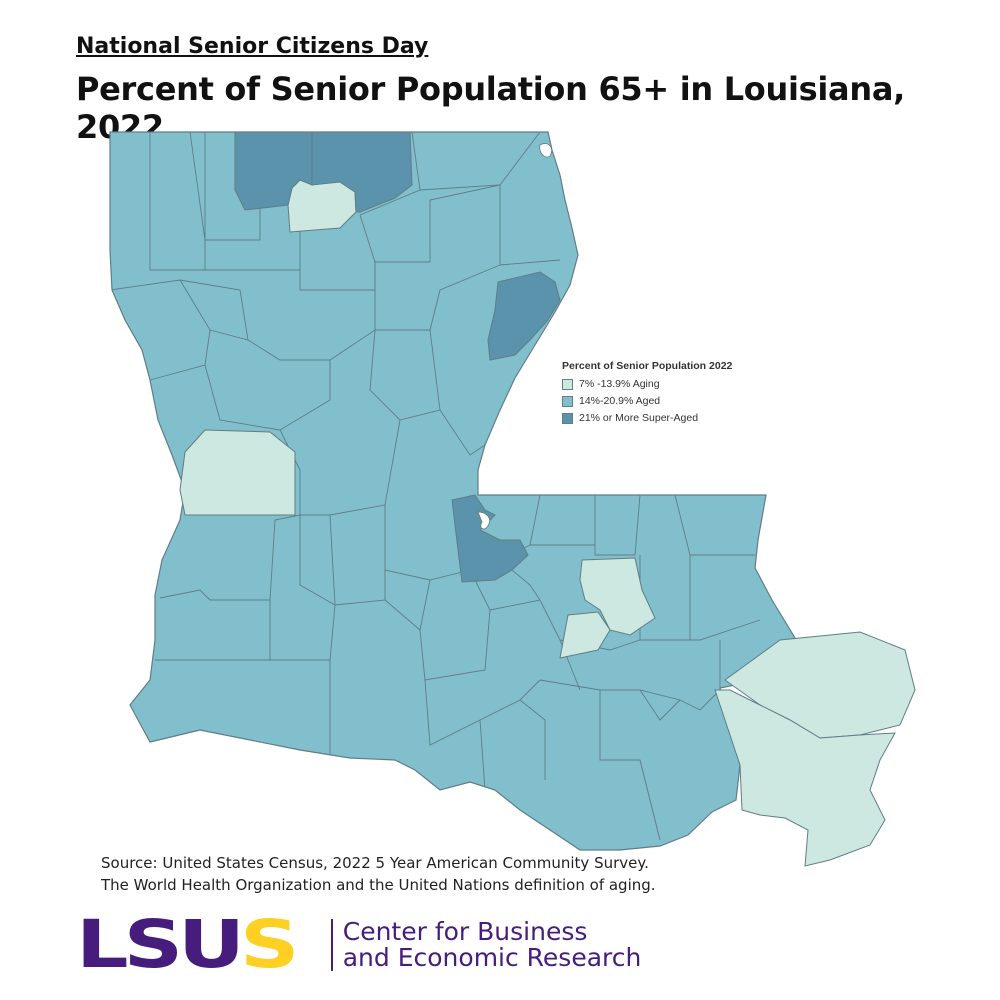 This screenshot has height=1000, width=1000. What do you see at coordinates (524, 316) in the screenshot?
I see `parish-tensas-super` at bounding box center [524, 316].